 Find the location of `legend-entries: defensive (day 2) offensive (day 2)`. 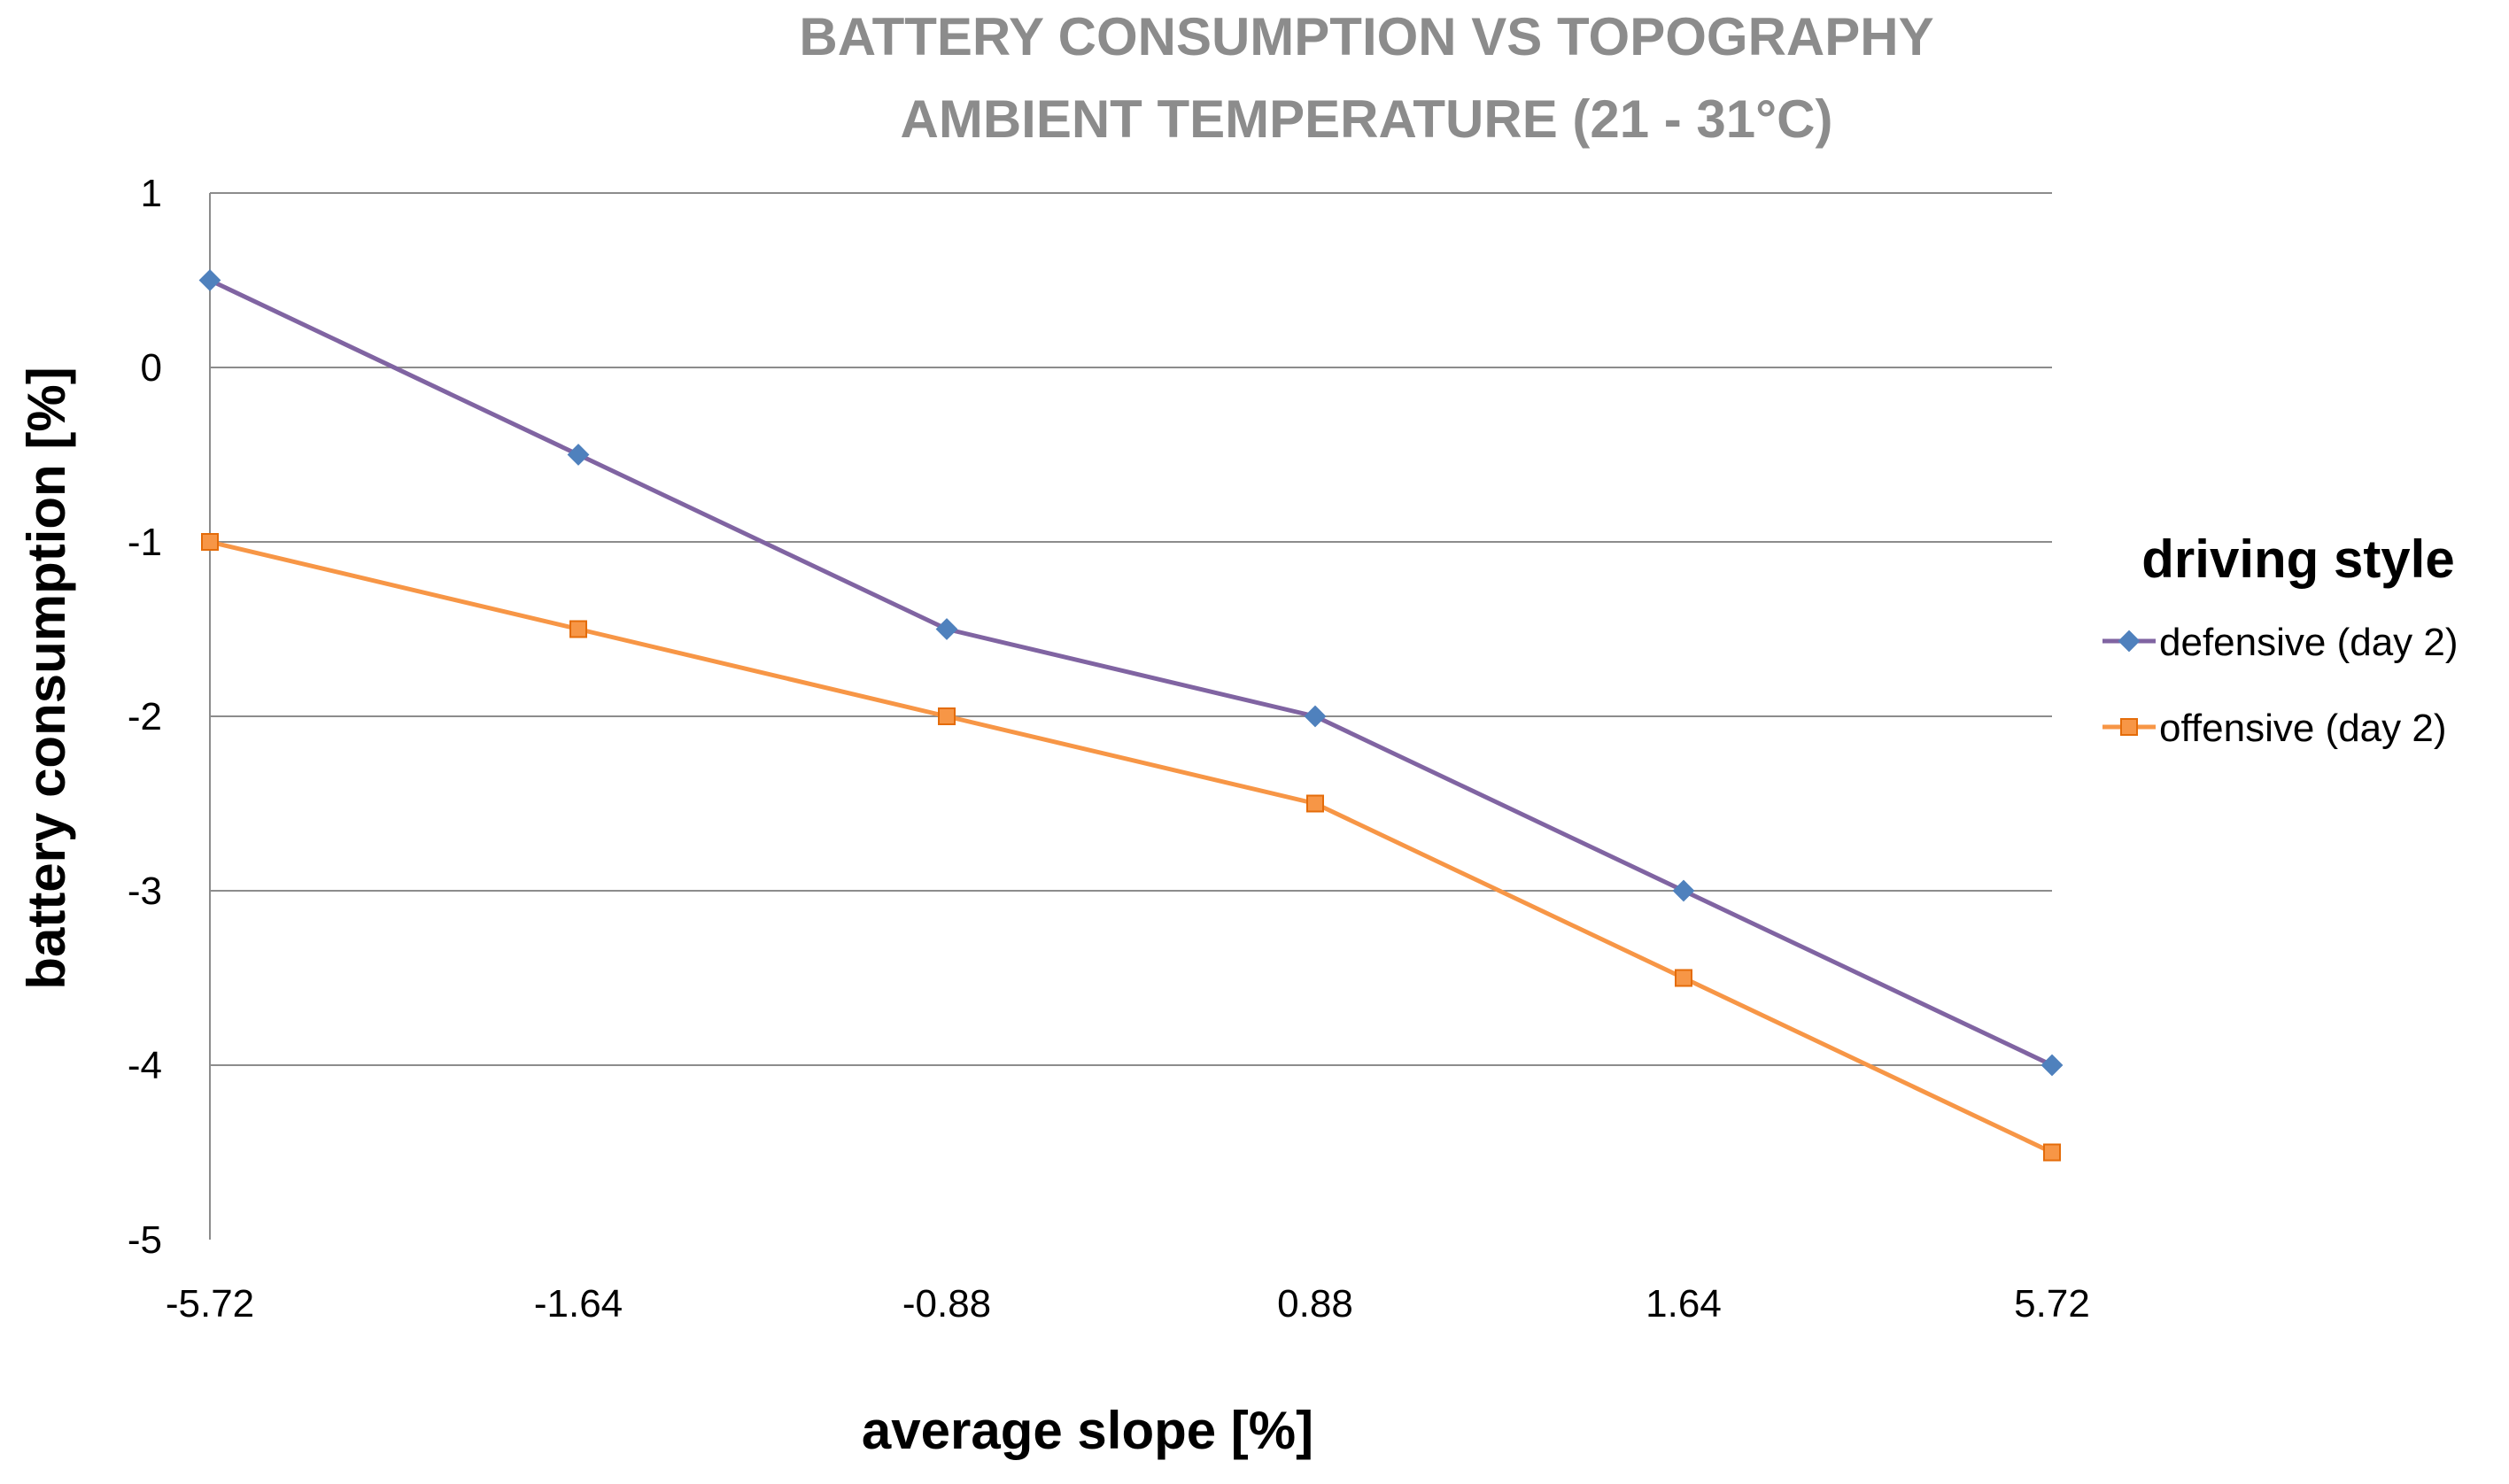

legend-entries: defensive (day 2) offensive (day 2) is located at coordinates (2280, 685).